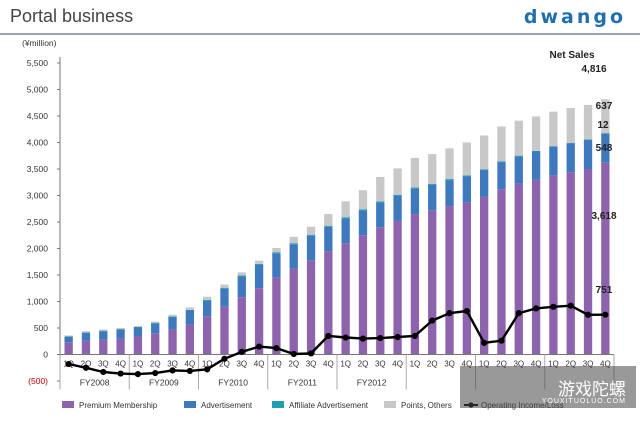 The image size is (640, 422). Describe the element at coordinates (38, 196) in the screenshot. I see `y-tick-label: 3,000` at that location.